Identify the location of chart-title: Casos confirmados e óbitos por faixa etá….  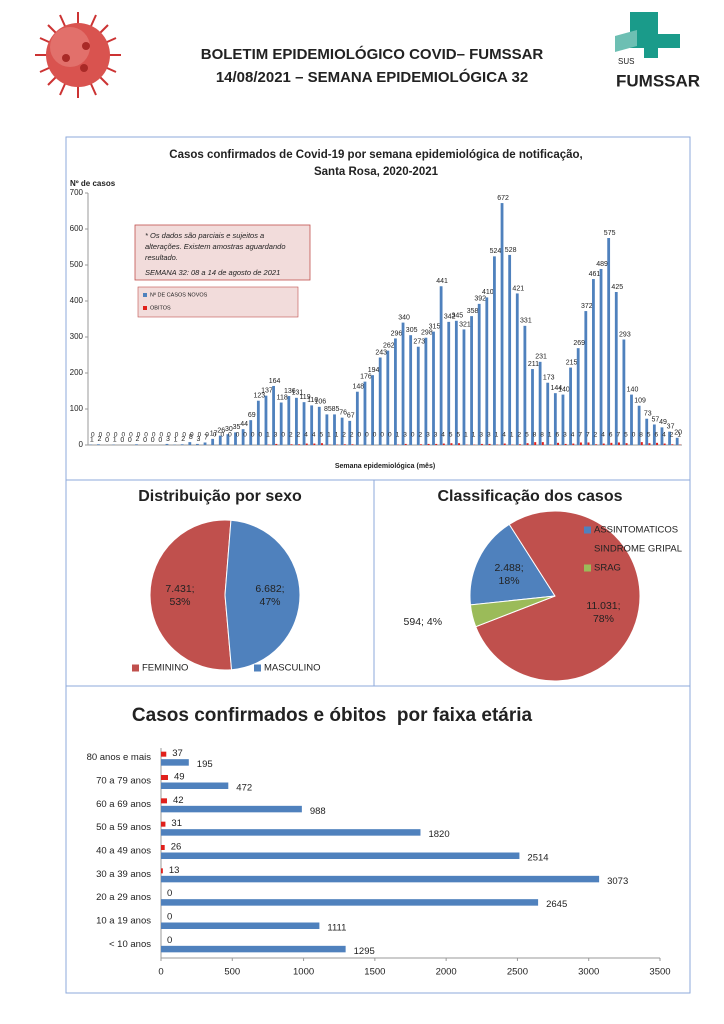
(332, 715).